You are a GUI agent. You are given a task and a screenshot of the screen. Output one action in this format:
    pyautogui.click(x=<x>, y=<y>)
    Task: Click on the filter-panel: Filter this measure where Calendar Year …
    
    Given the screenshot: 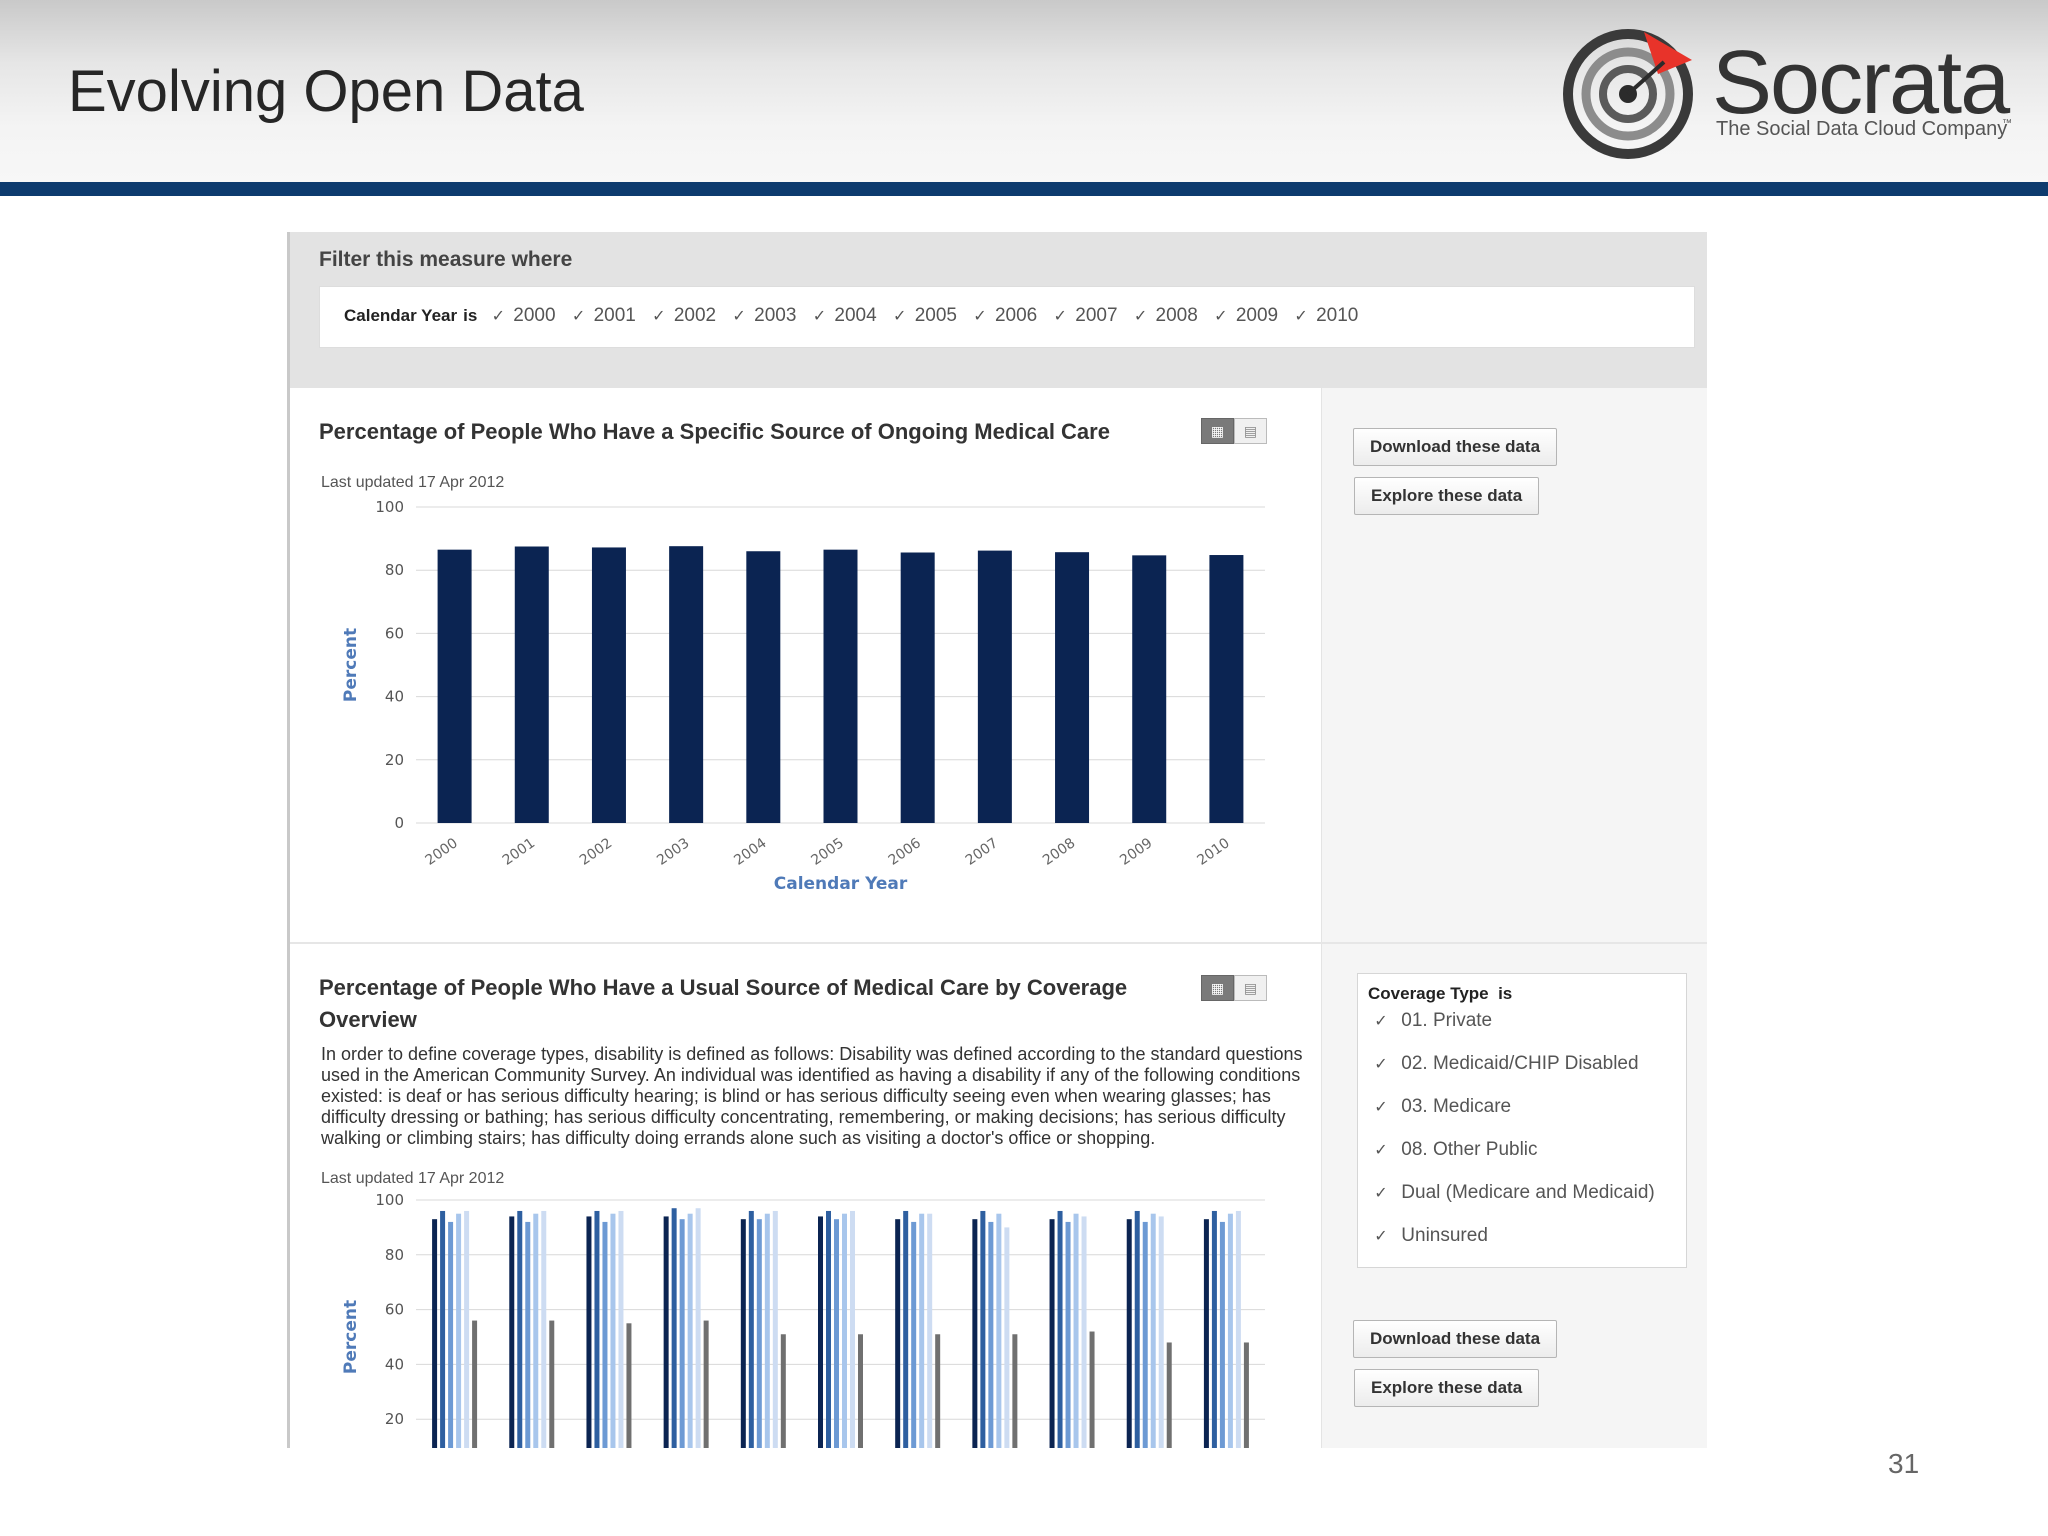 What is the action you would take?
    pyautogui.click(x=998, y=310)
    